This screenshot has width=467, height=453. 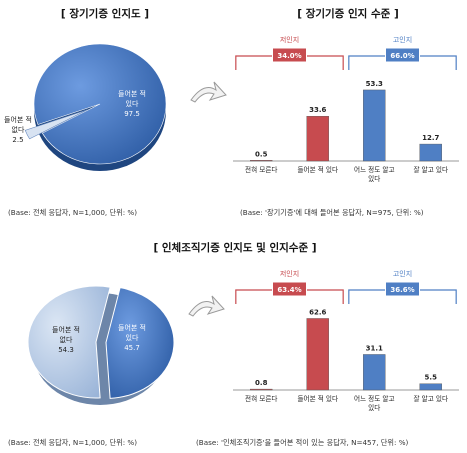 I want to click on organ-awareness-base: (Base: 전체 응답자, N=1,000, 단위: %), so click(x=73, y=212).